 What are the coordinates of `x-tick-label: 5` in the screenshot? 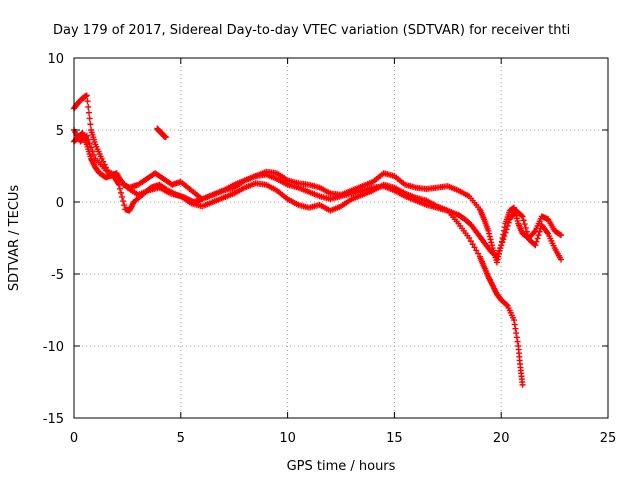 It's located at (181, 438).